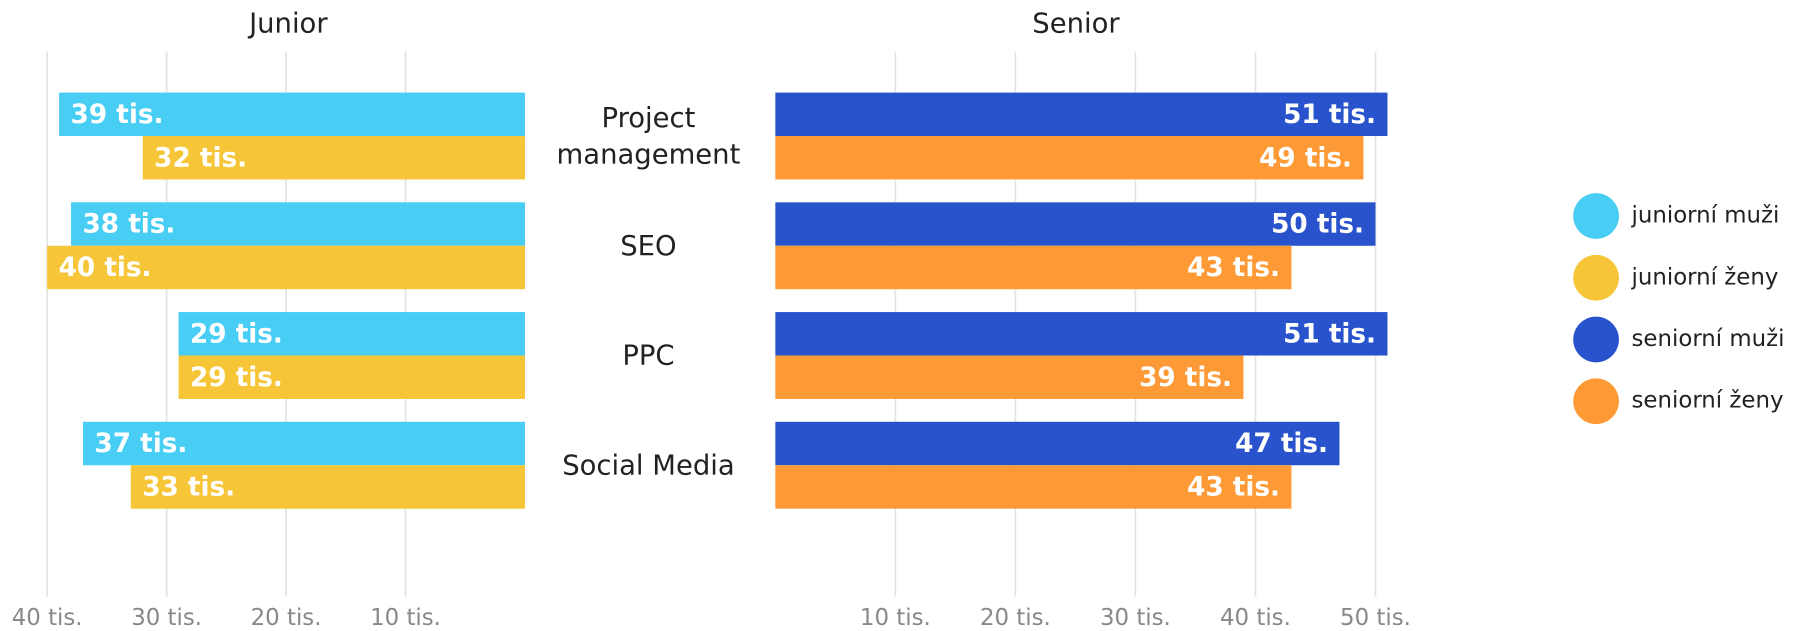 This screenshot has height=631, width=1793. Describe the element at coordinates (1708, 339) in the screenshot. I see `legend-label: seniorní muži` at that location.